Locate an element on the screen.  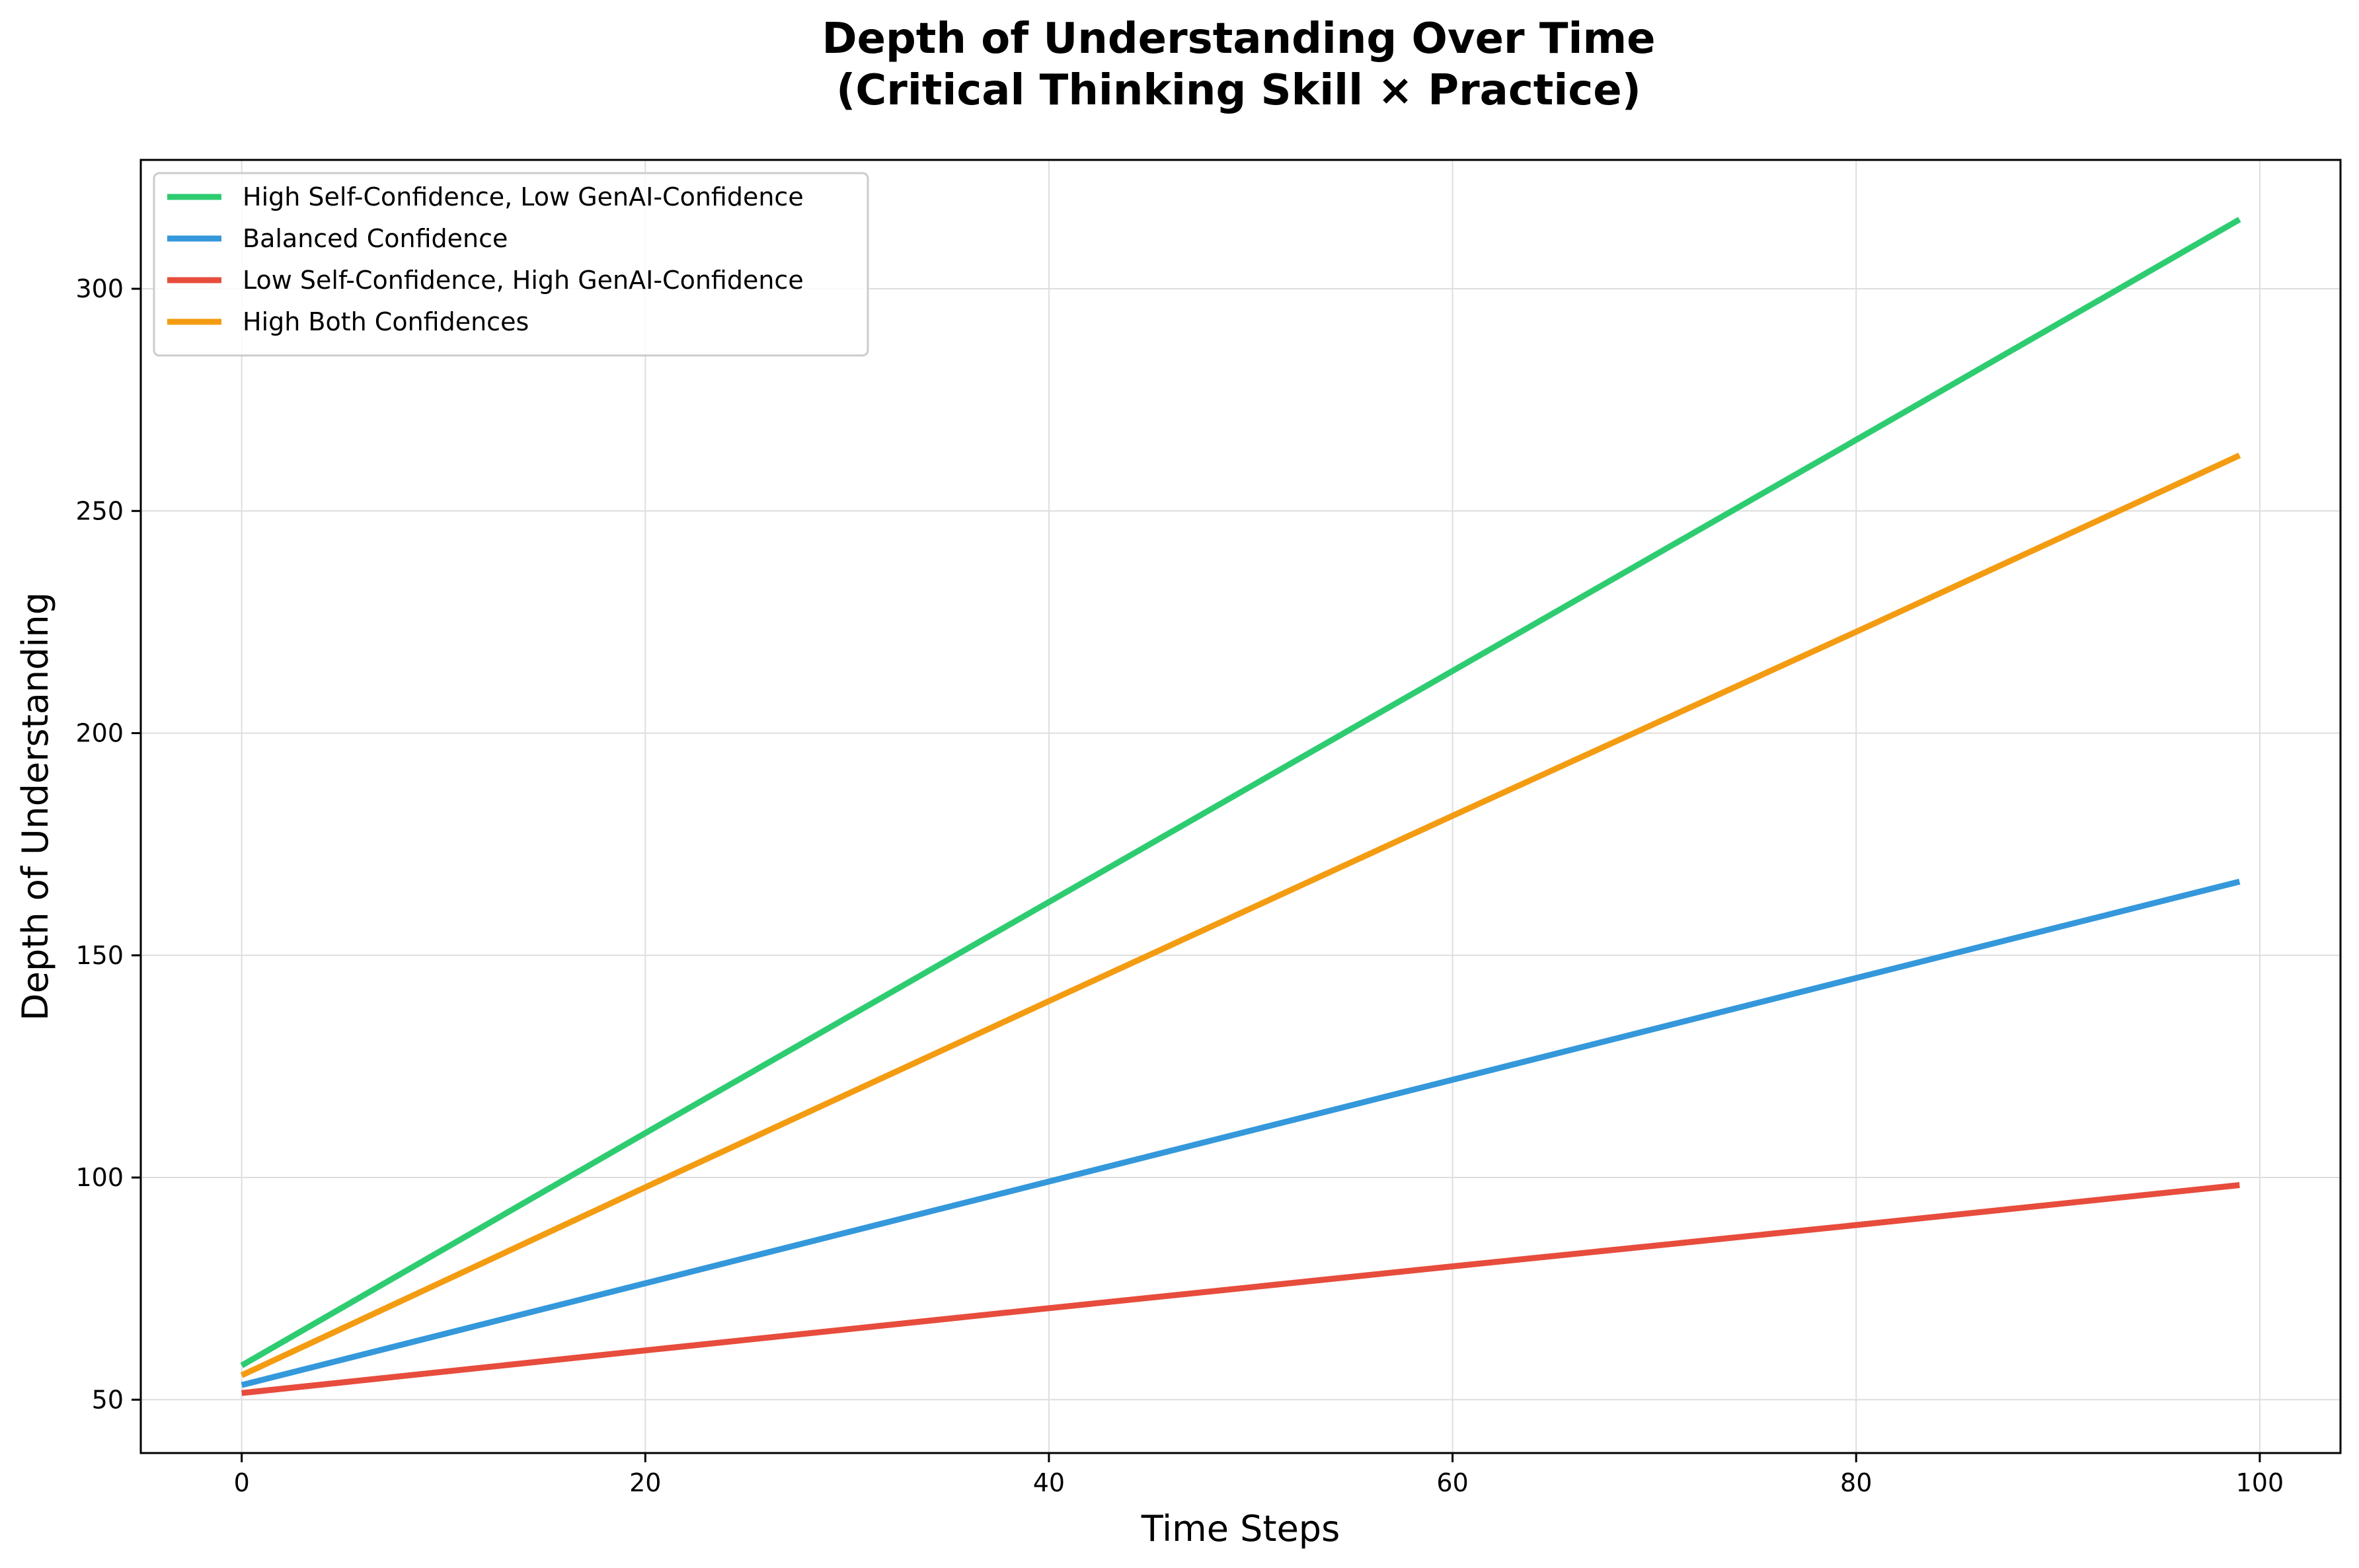
x-axis-ticks: 0 20 40 60 80 100 is located at coordinates (1259, 1475).